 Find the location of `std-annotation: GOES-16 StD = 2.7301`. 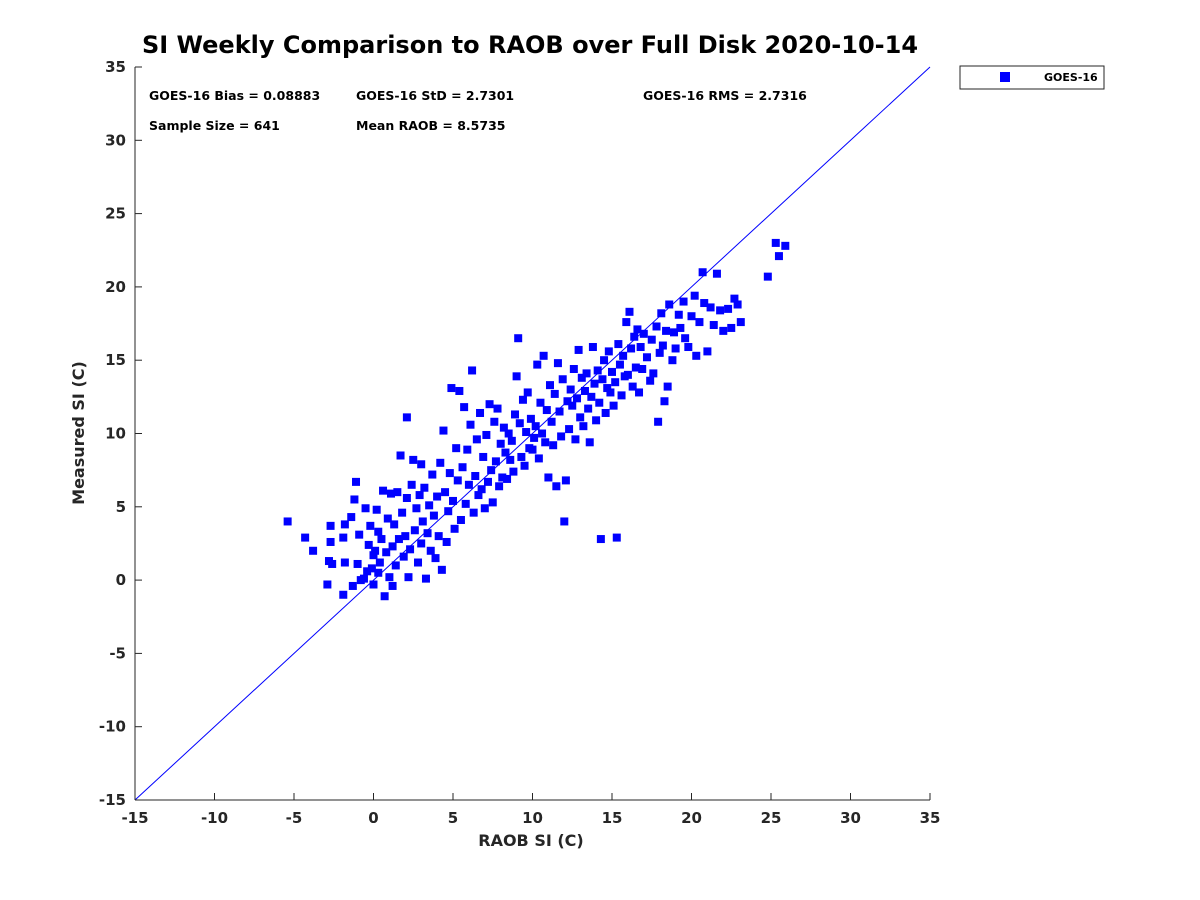

std-annotation: GOES-16 StD = 2.7301 is located at coordinates (435, 95).